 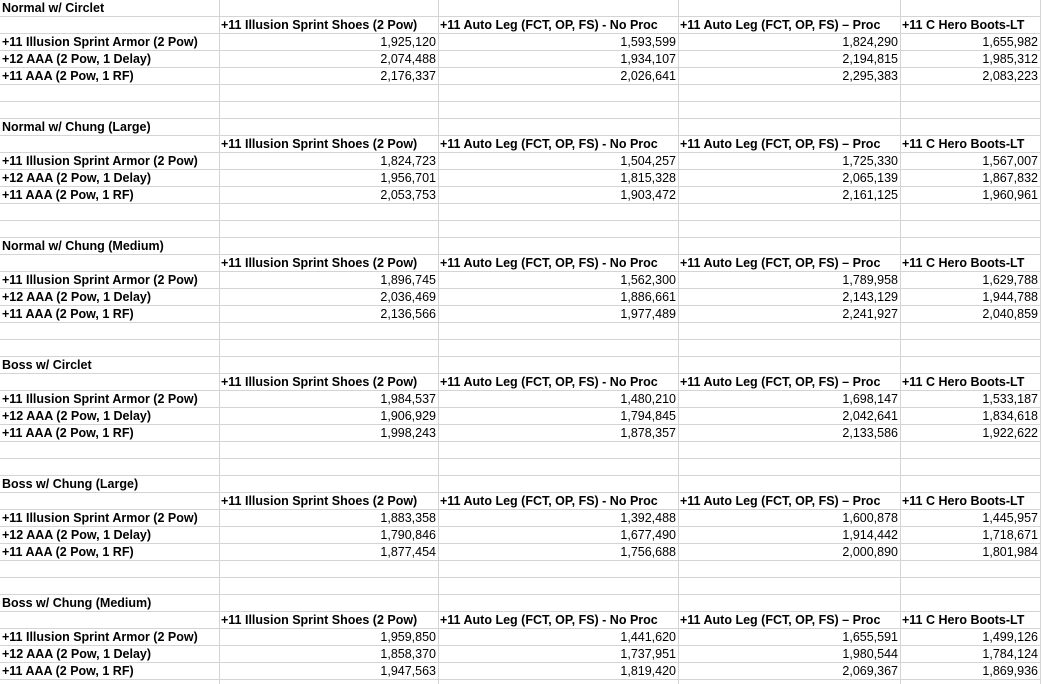 What do you see at coordinates (329, 518) in the screenshot?
I see `value-cell: 1,883,358` at bounding box center [329, 518].